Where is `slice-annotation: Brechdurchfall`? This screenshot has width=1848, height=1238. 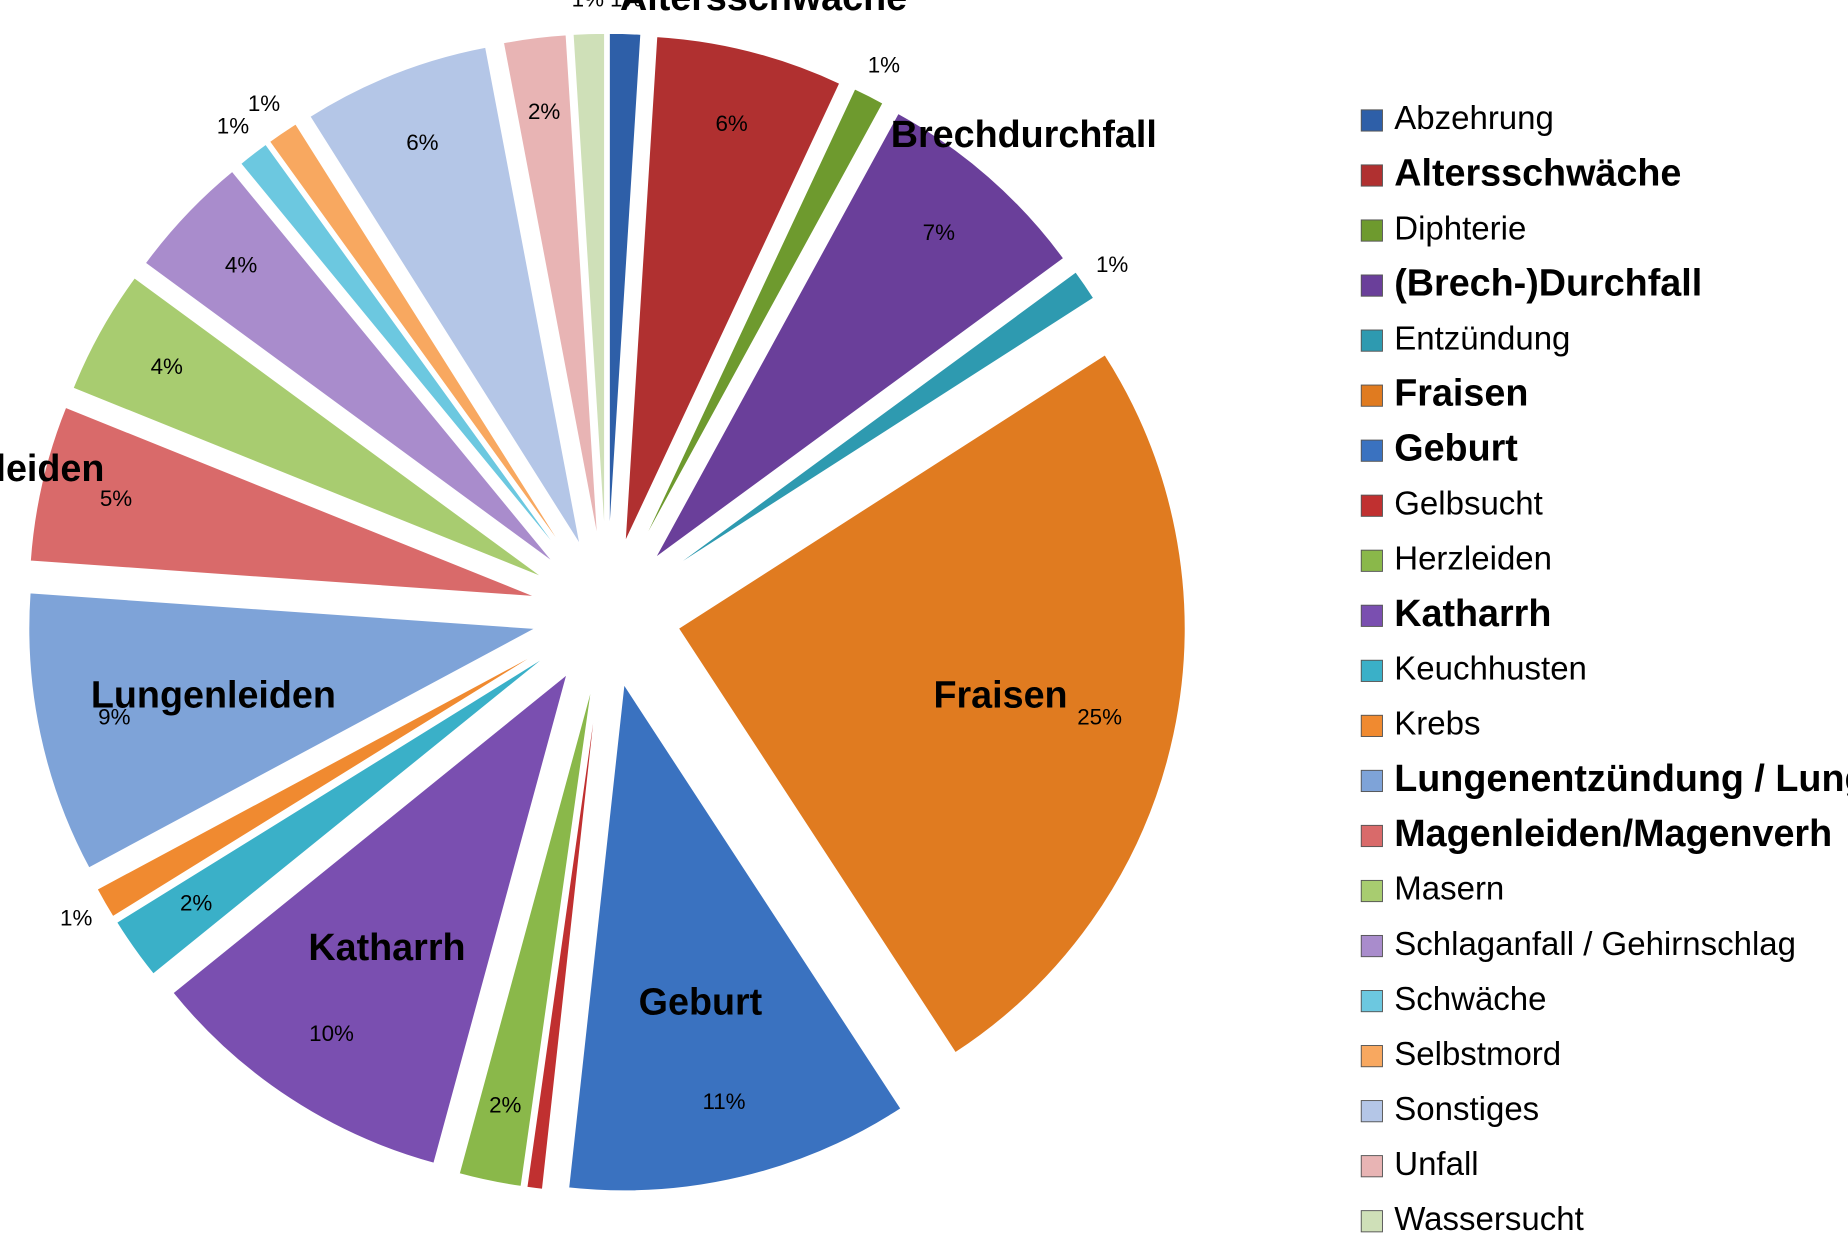
slice-annotation: Brechdurchfall is located at coordinates (1024, 134).